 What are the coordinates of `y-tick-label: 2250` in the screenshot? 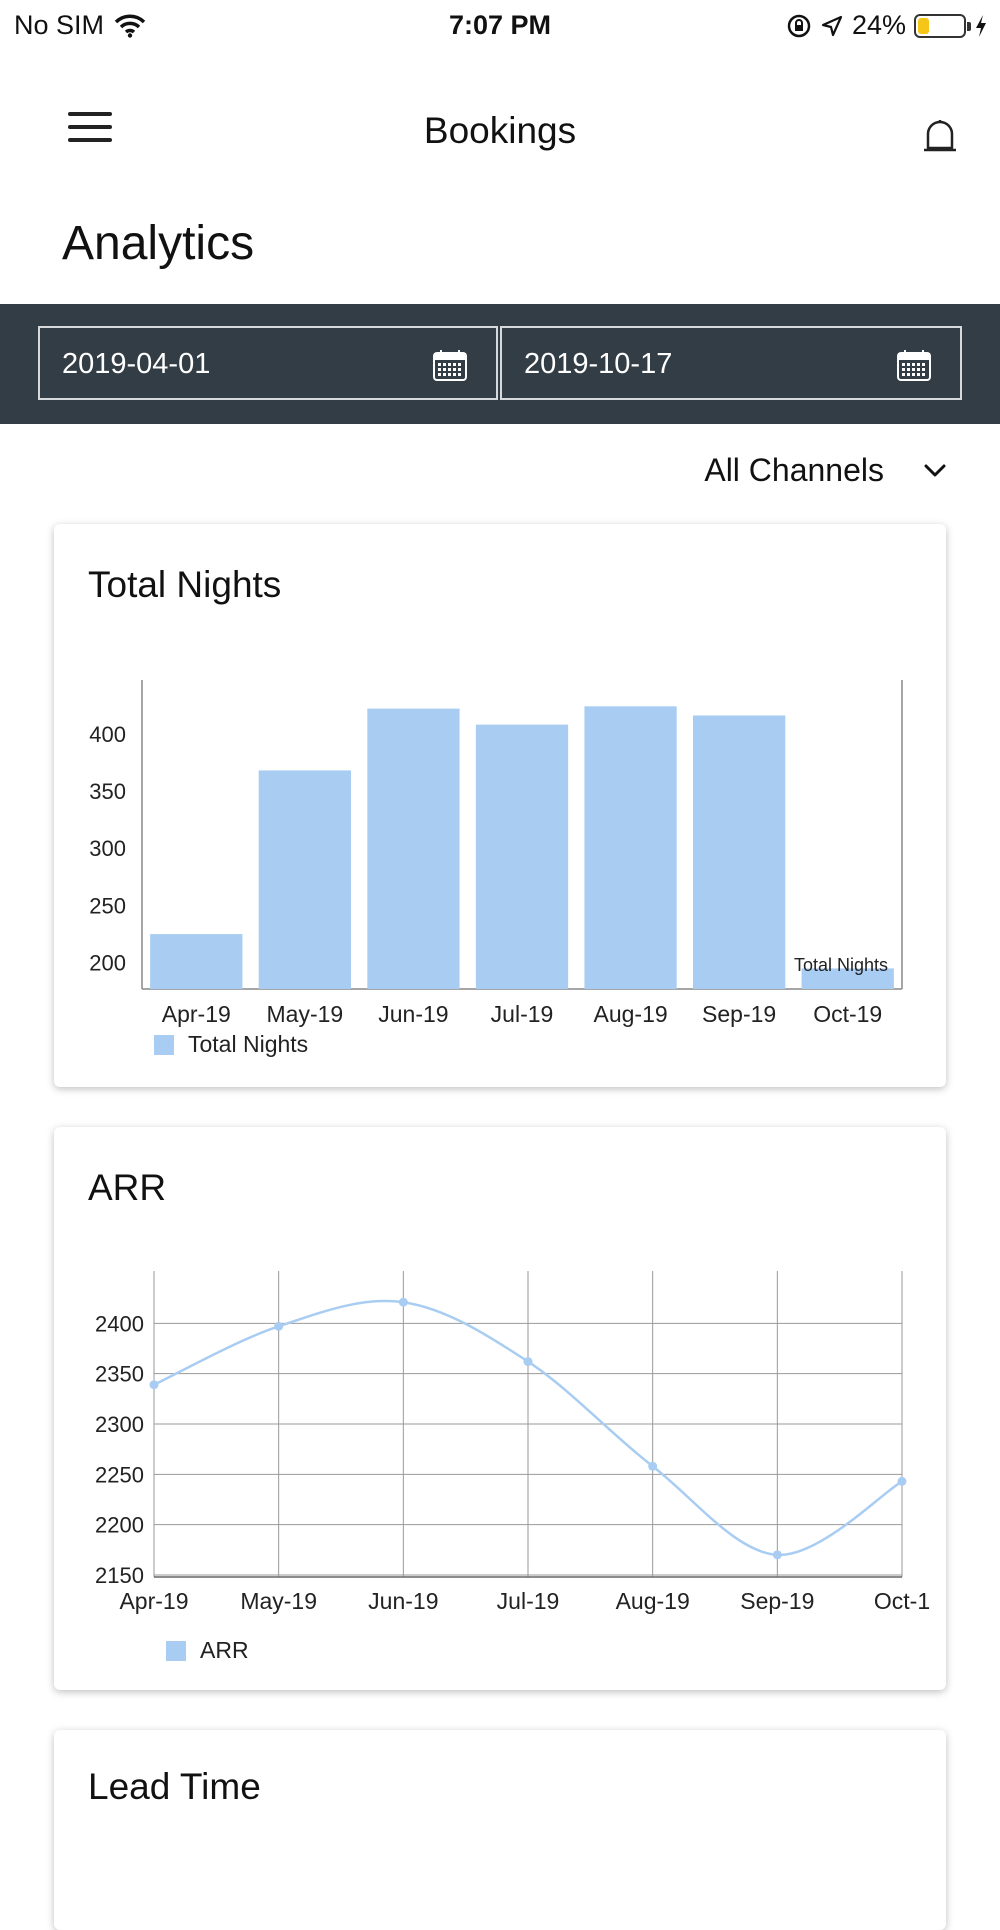 It's located at (119, 1474).